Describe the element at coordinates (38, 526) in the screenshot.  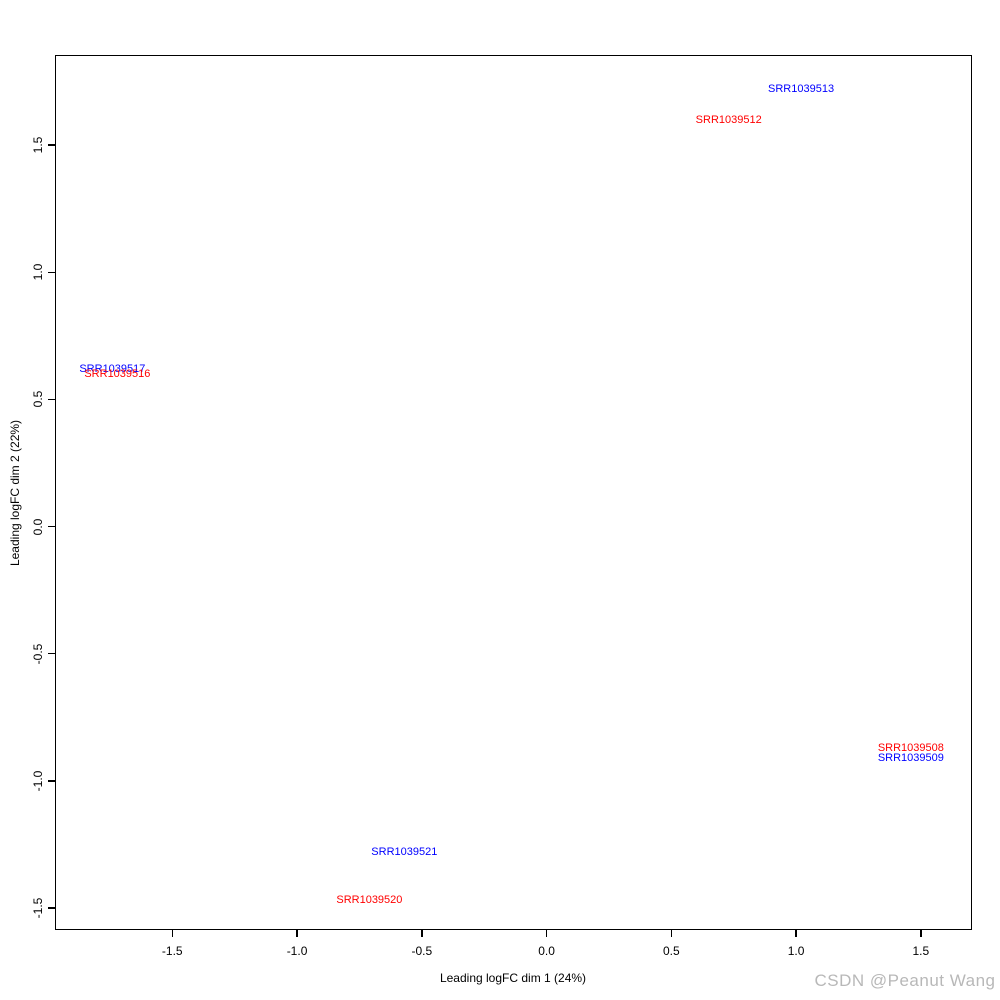
I see `y-tick-label: 0.0` at that location.